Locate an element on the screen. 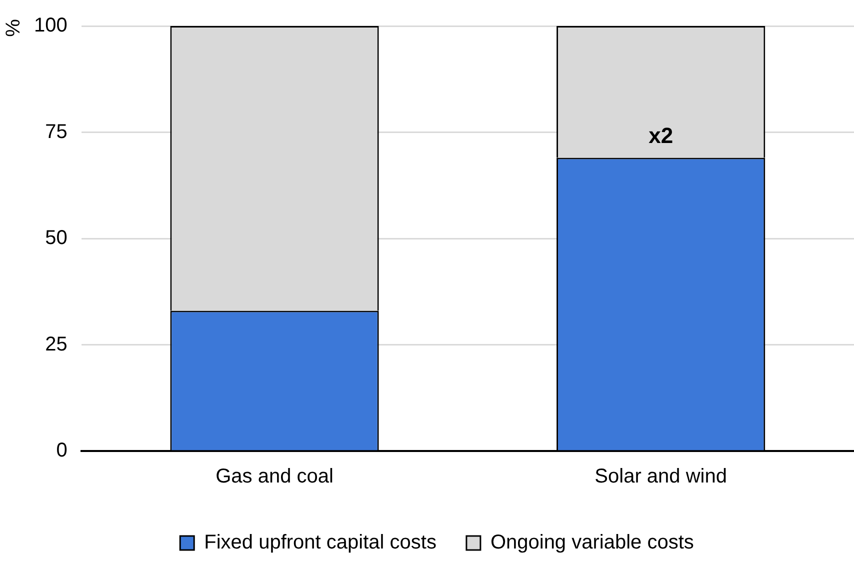  legend-label: Ongoing variable costs is located at coordinates (592, 543).